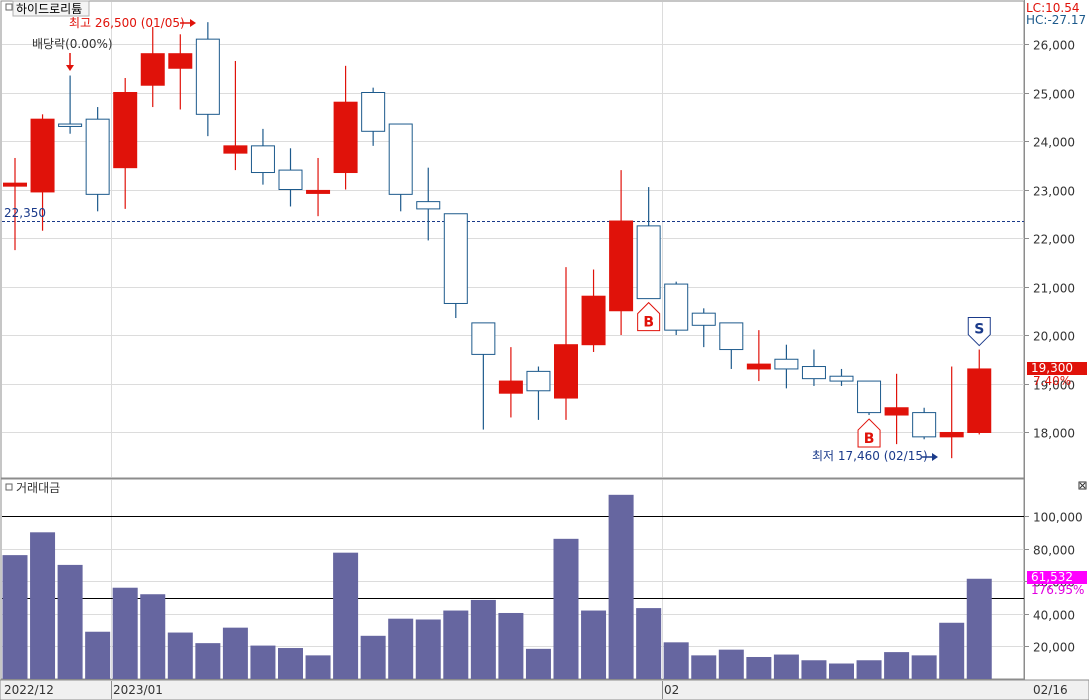 This screenshot has width=1089, height=700. Describe the element at coordinates (1057, 368) in the screenshot. I see `current-price-tag` at that location.